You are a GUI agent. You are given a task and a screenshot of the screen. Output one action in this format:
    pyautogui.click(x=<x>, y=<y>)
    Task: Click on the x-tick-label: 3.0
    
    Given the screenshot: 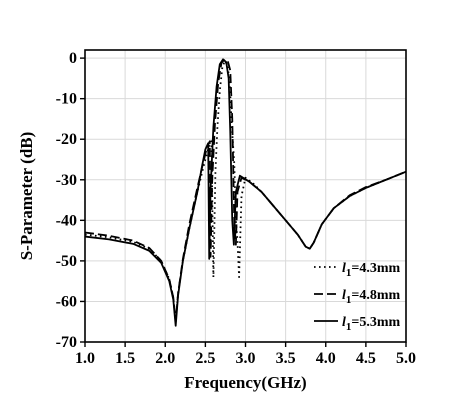 What is the action you would take?
    pyautogui.click(x=246, y=358)
    